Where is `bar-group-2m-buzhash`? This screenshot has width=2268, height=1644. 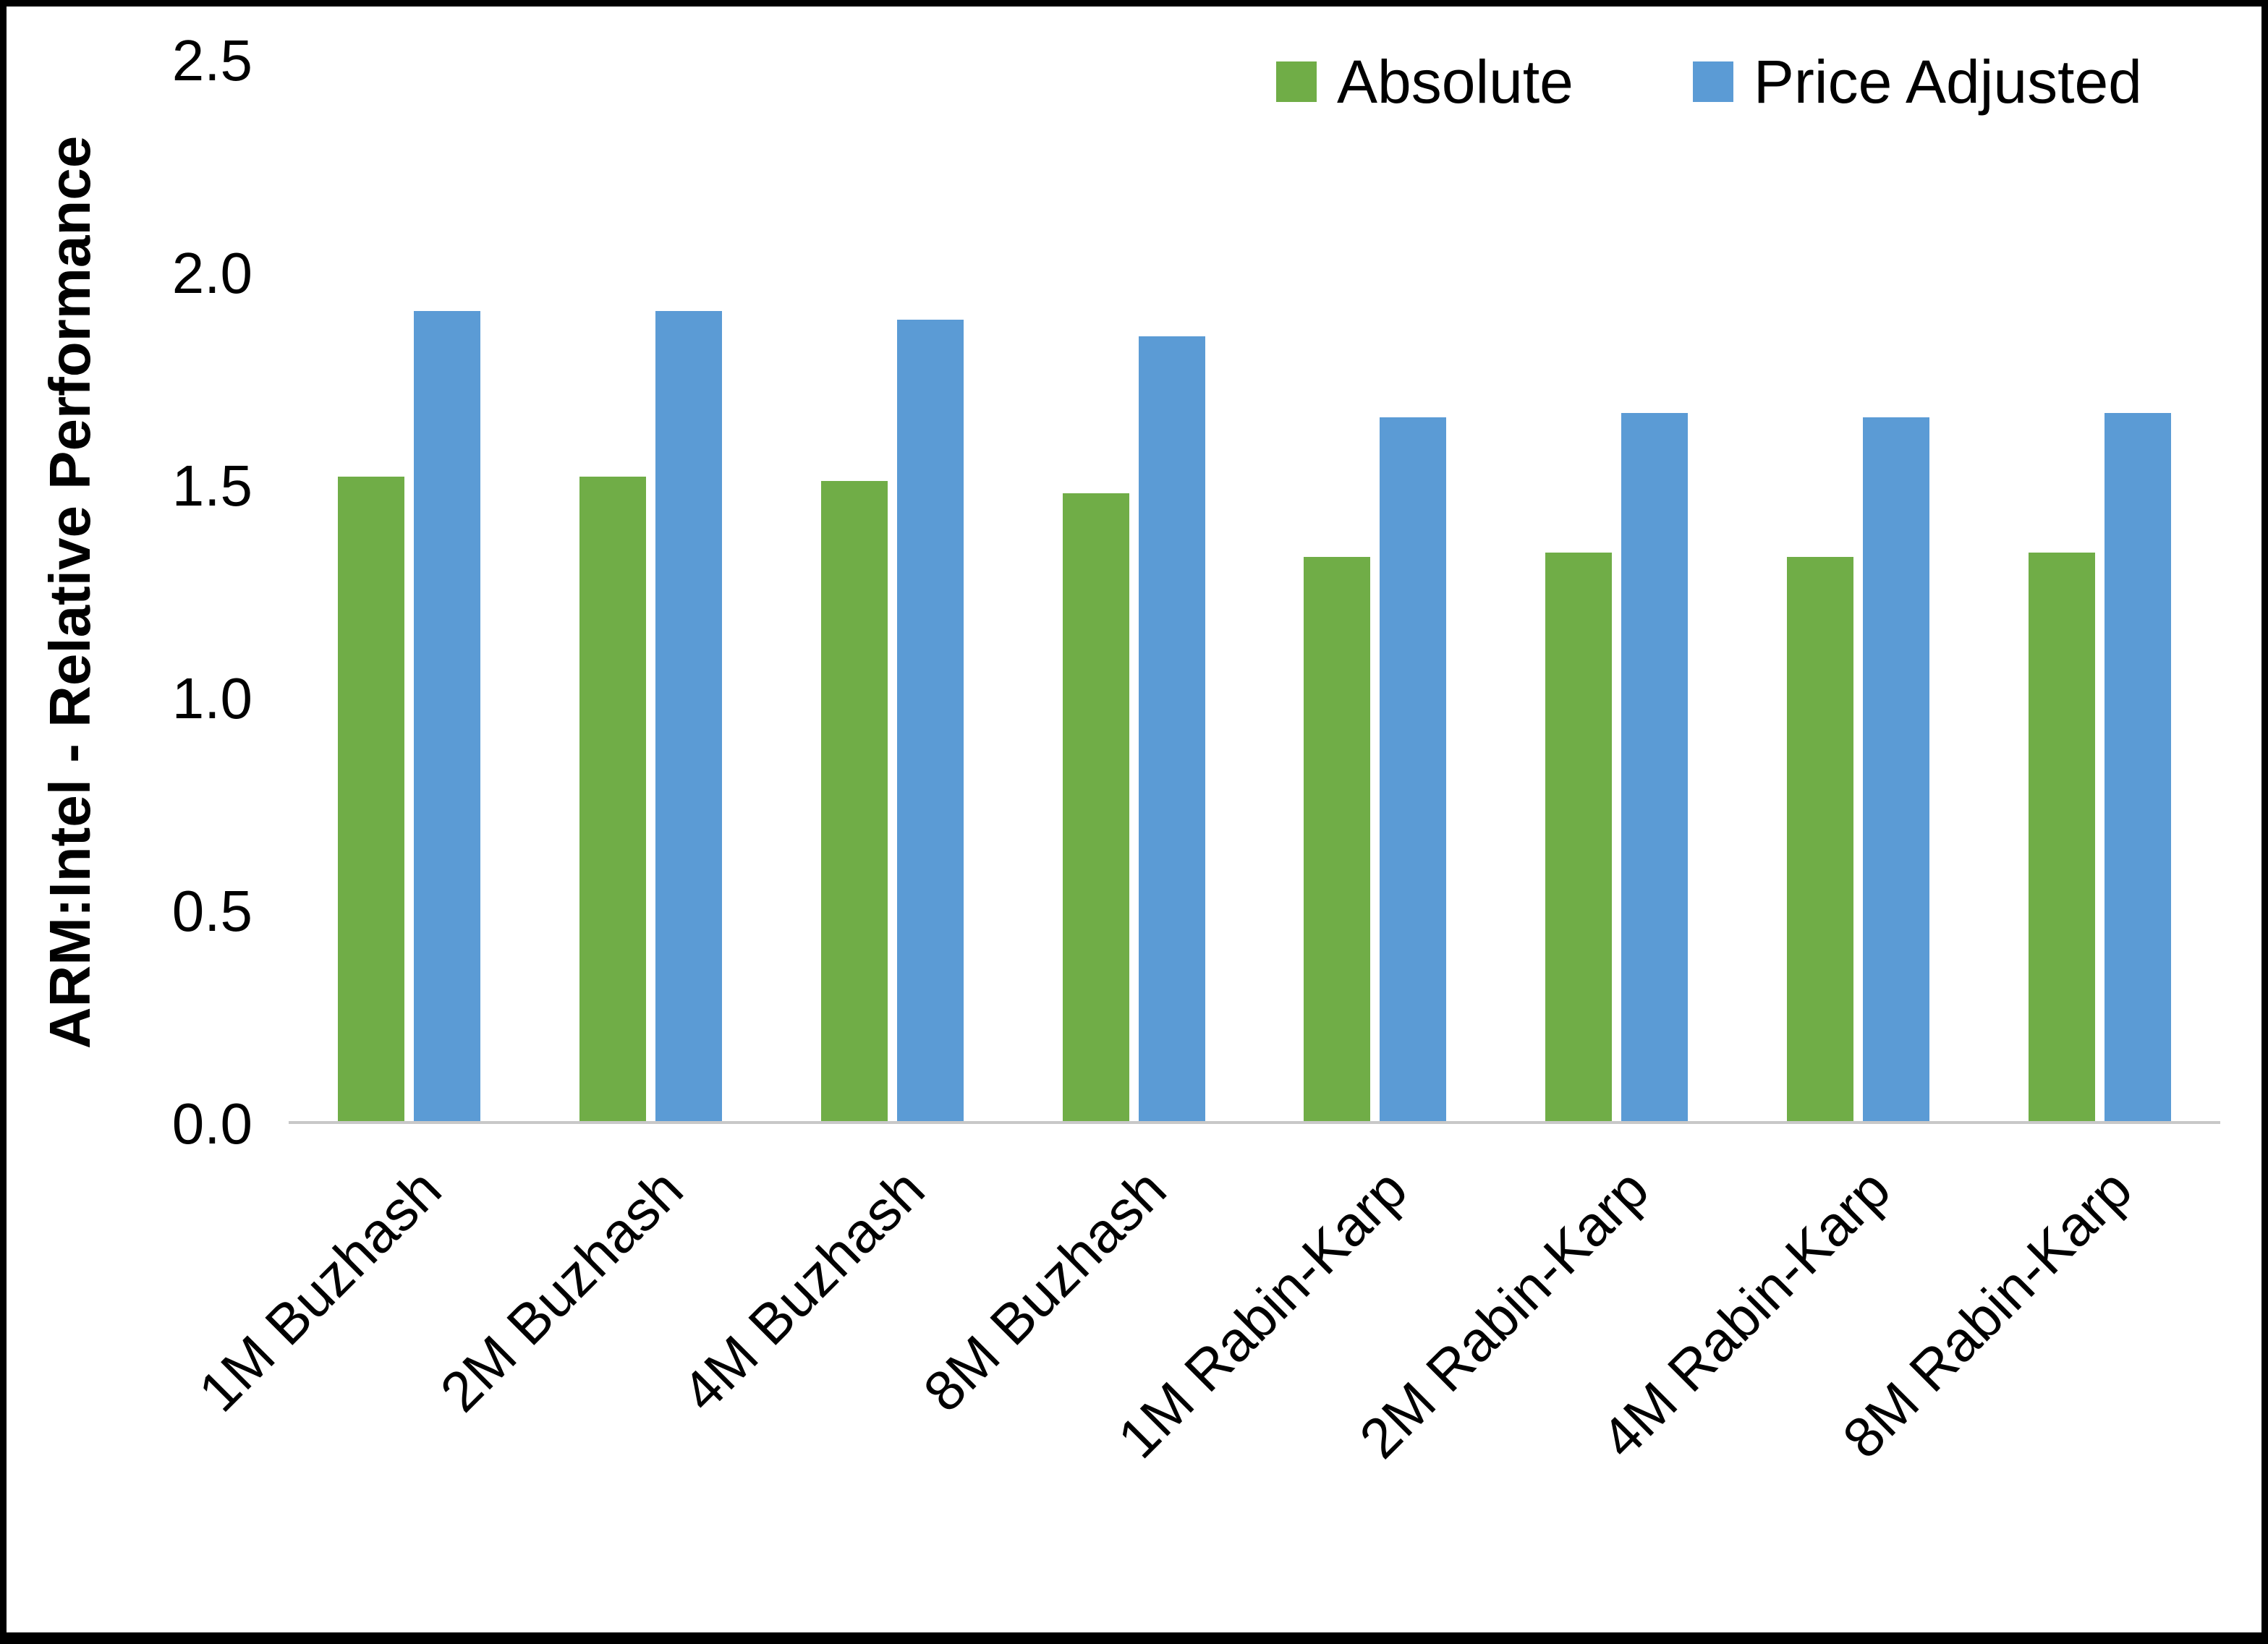
bar-group-2m-buzhash is located at coordinates (651, 591).